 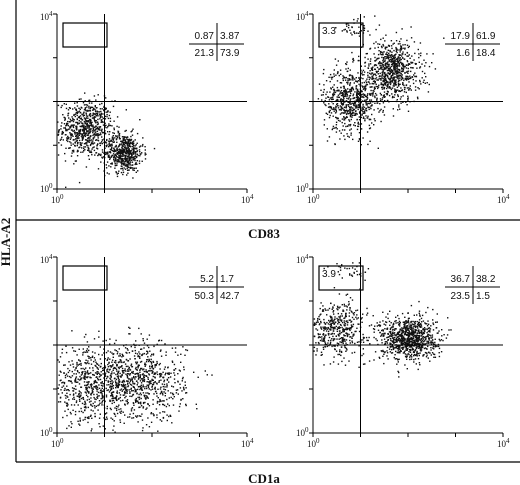 What do you see at coordinates (503, 443) in the screenshot?
I see `x-tick-label-max: 104` at bounding box center [503, 443].